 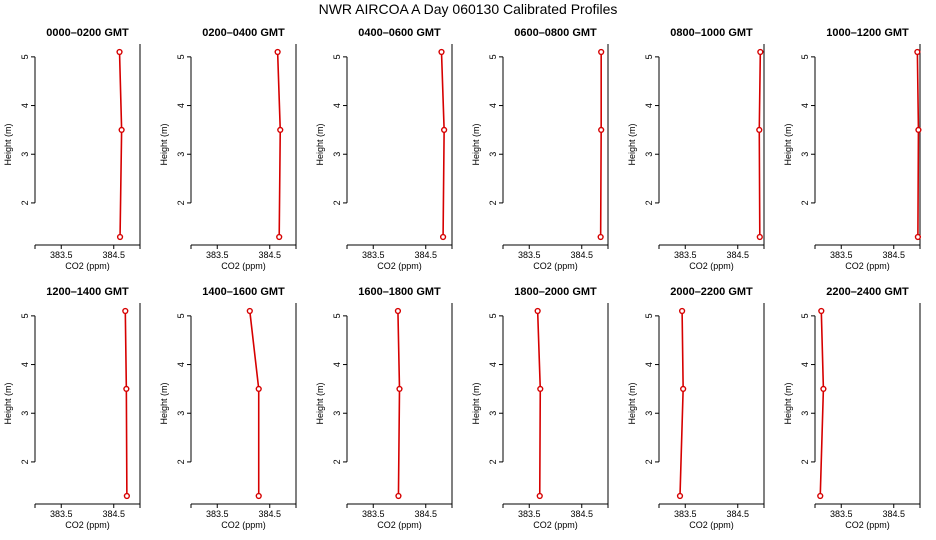 What do you see at coordinates (867, 292) in the screenshot?
I see `panel-title: 2200–2400 GMT` at bounding box center [867, 292].